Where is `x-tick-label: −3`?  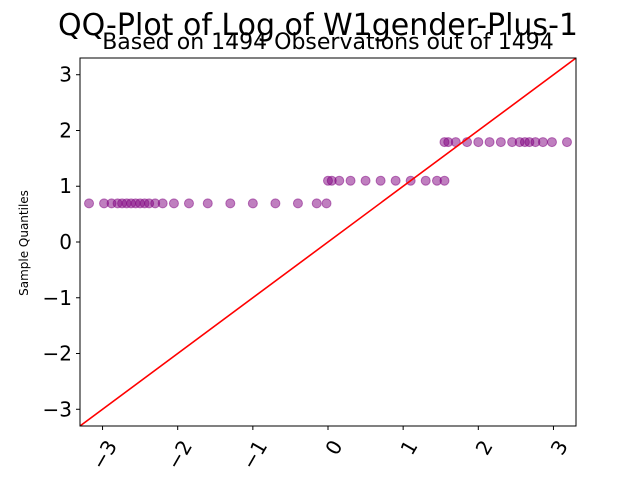 x-tick-label: −3 is located at coordinates (104, 455).